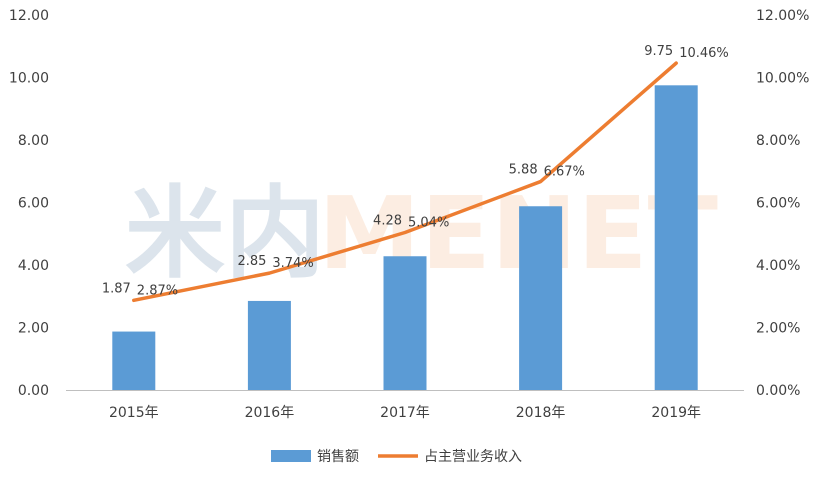 The height and width of the screenshot is (480, 820). I want to click on line-data-label: 10.46%, so click(704, 53).